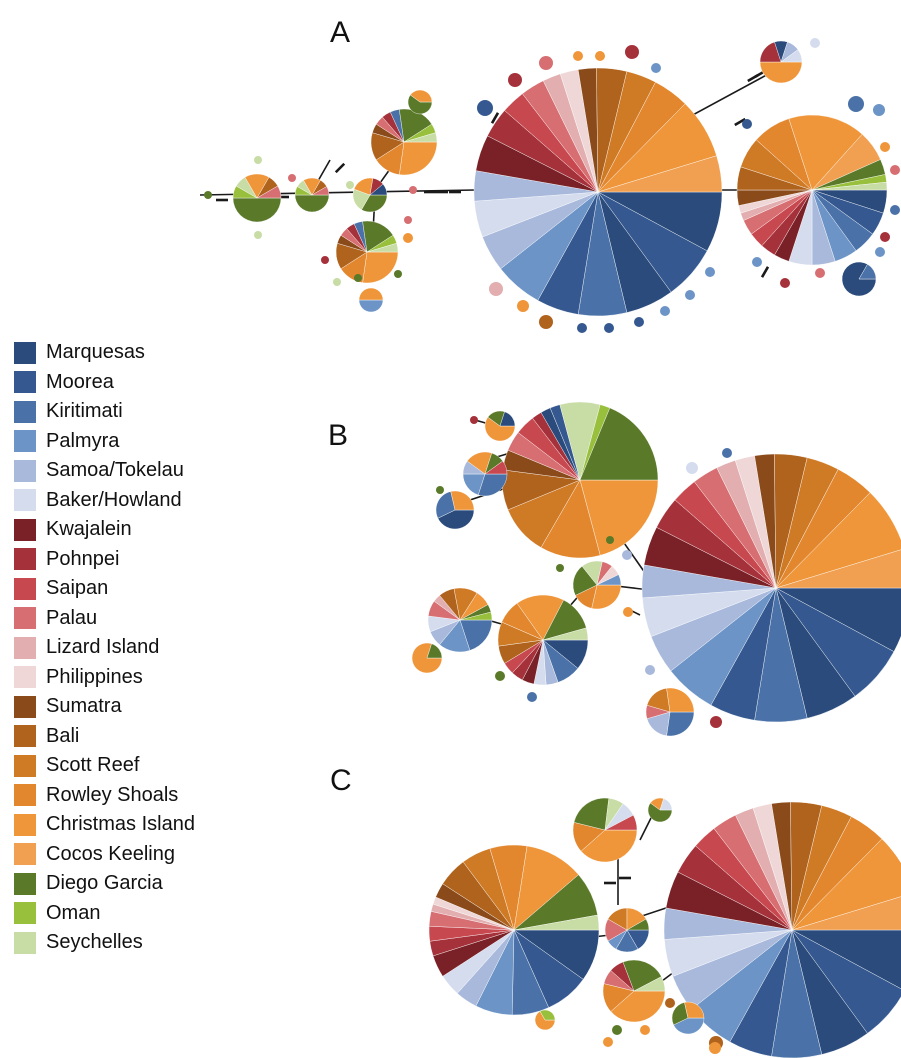  I want to click on legend-label: Lizard Island, so click(103, 647).